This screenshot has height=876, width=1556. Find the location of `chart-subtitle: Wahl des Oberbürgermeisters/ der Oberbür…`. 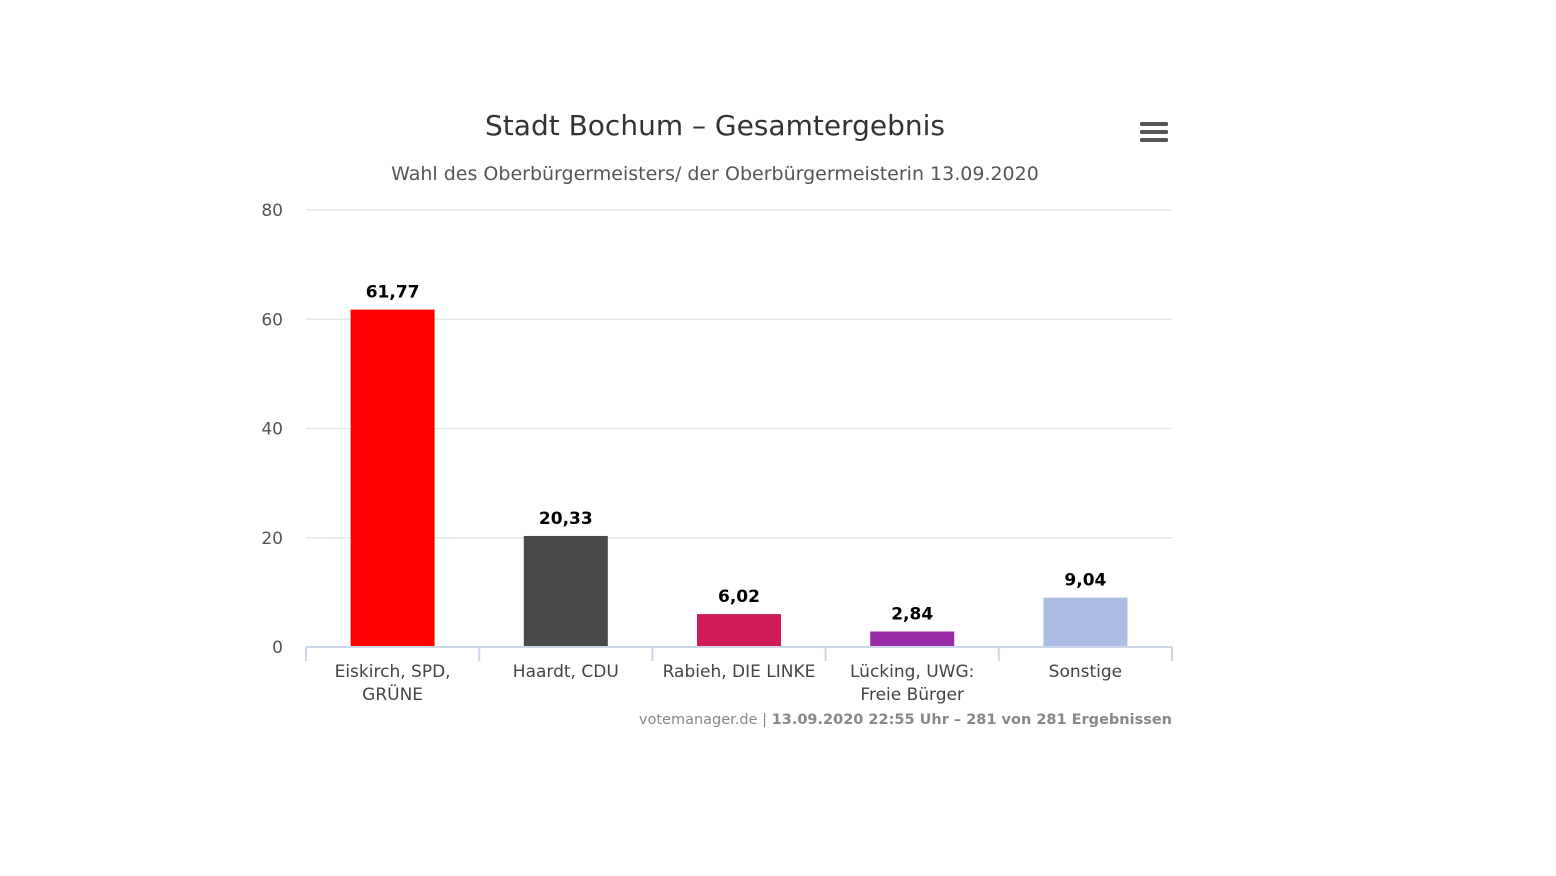

chart-subtitle: Wahl des Oberbürgermeisters/ der Oberbür… is located at coordinates (715, 174).